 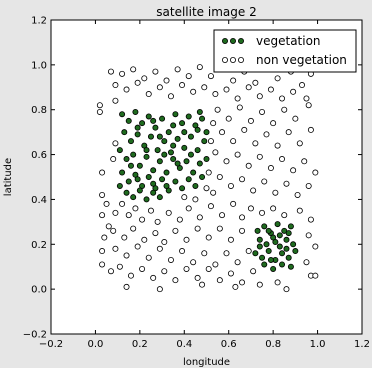 I want to click on x-tick-label: 0.0, so click(x=95, y=344).